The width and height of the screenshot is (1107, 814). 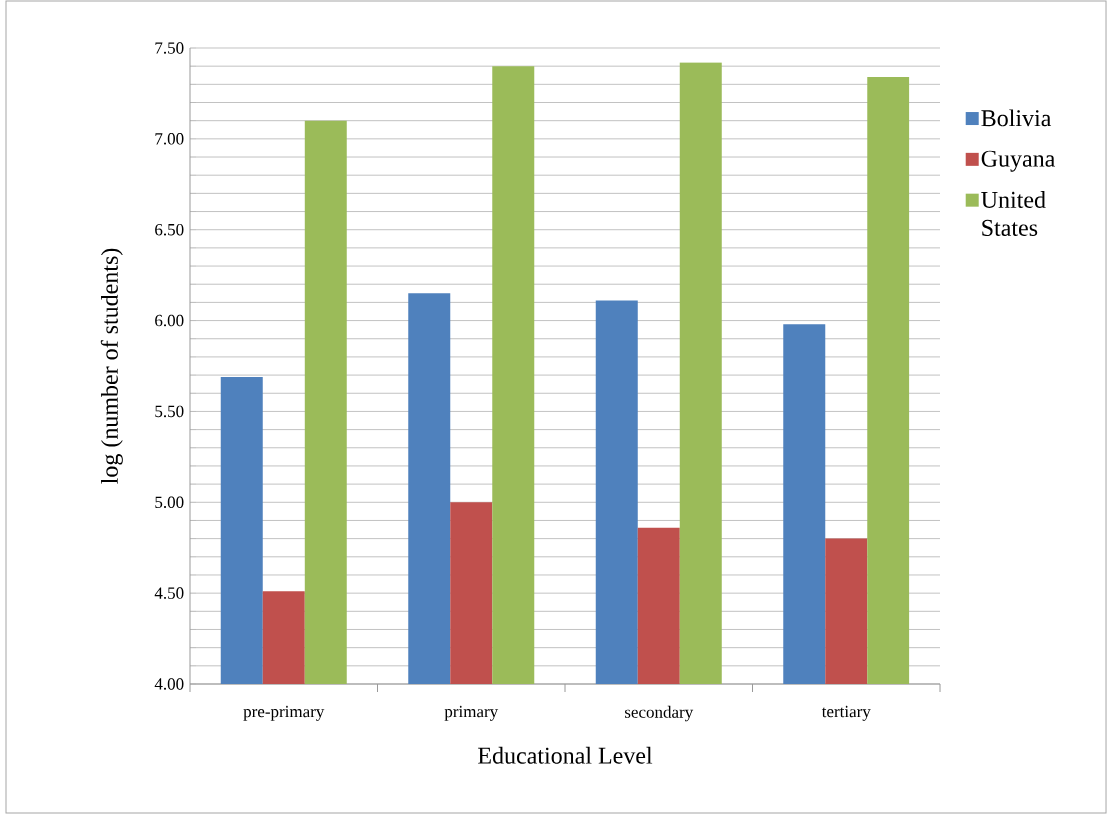 What do you see at coordinates (169, 139) in the screenshot?
I see `y-tick-label: 7.00` at bounding box center [169, 139].